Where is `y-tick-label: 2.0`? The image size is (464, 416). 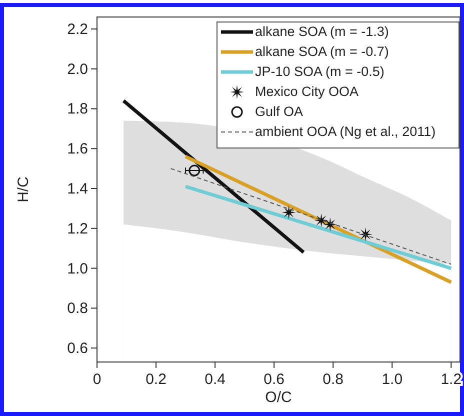
y-tick-label: 2.0 is located at coordinates (77, 69).